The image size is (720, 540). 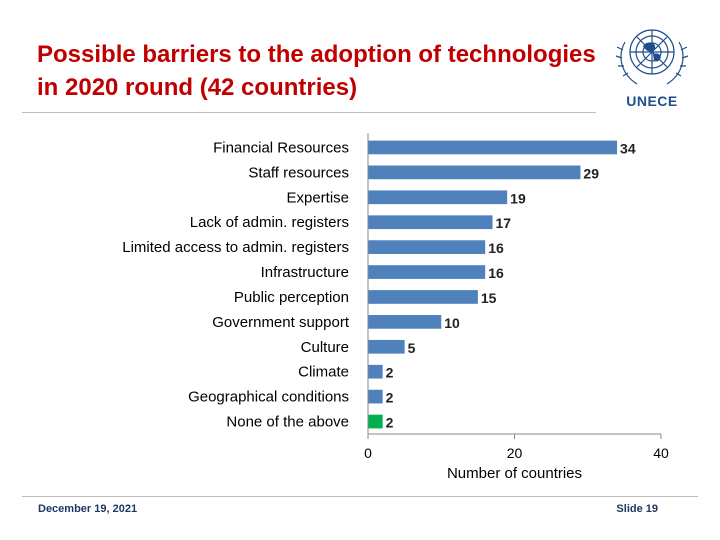 What do you see at coordinates (661, 453) in the screenshot?
I see `x-tick-label: 40` at bounding box center [661, 453].